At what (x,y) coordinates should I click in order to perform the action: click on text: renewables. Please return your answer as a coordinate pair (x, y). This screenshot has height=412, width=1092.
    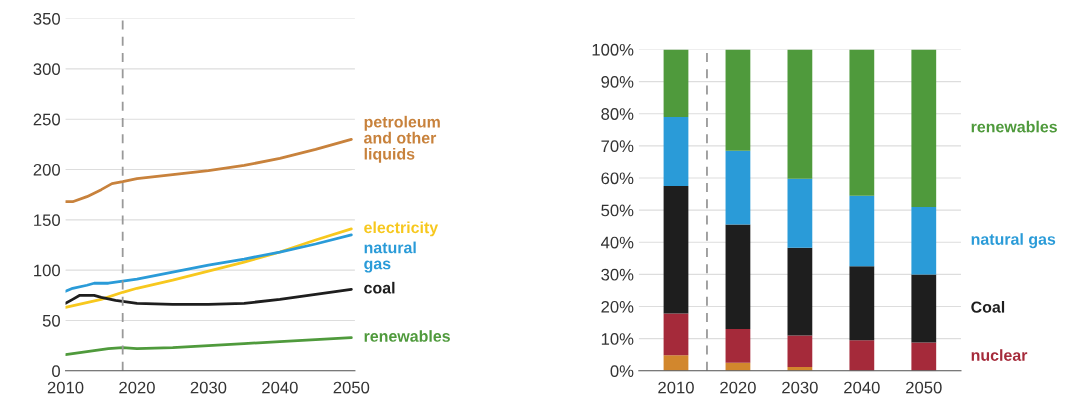
    Looking at the image, I should click on (1014, 126).